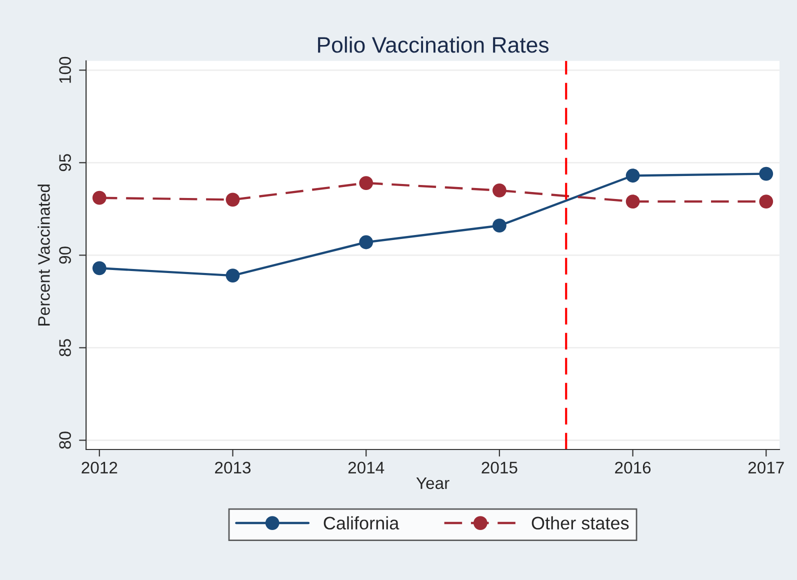  What do you see at coordinates (233, 468) in the screenshot?
I see `x-tick-label: 2013` at bounding box center [233, 468].